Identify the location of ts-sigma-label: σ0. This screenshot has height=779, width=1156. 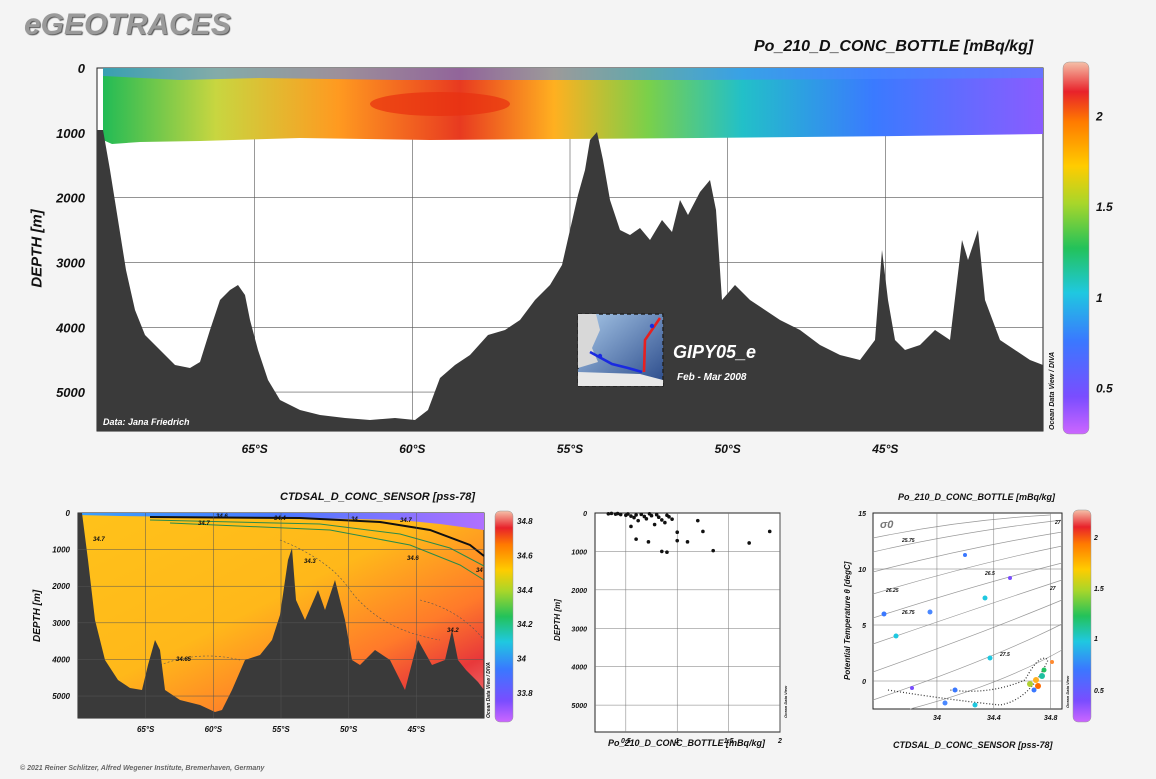
(887, 525).